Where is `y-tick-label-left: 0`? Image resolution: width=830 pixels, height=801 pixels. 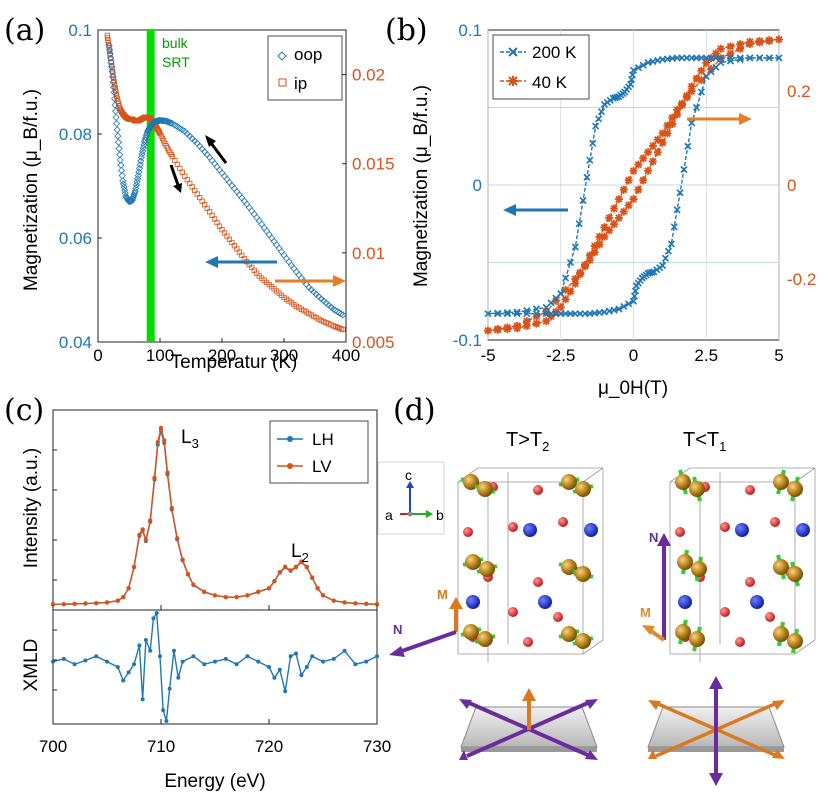
y-tick-label-left: 0 is located at coordinates (477, 185).